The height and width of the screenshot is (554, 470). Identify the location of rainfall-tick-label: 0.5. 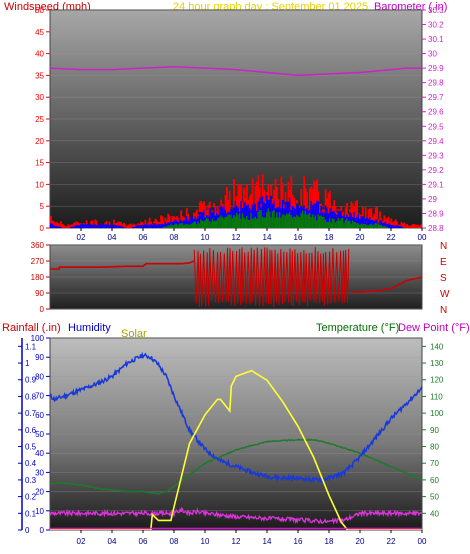
(31, 447).